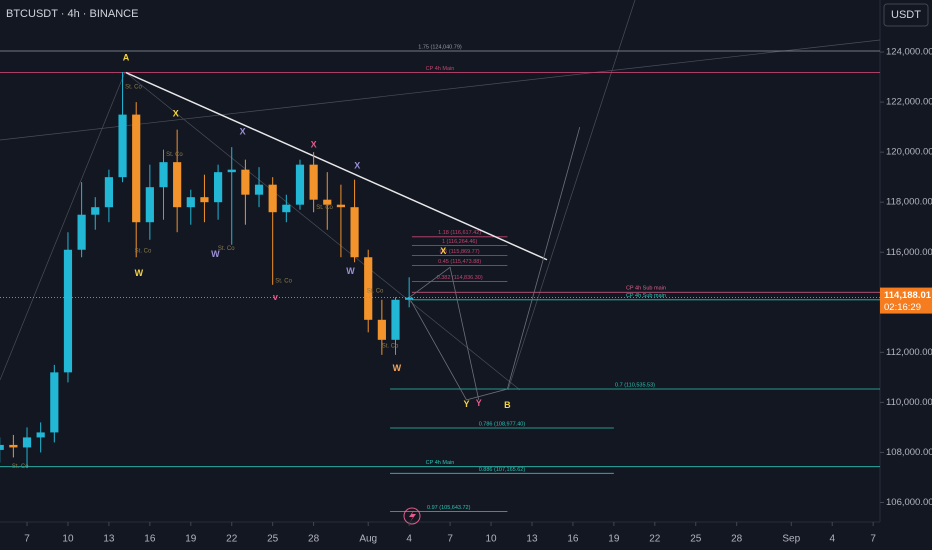 The width and height of the screenshot is (932, 550). Describe the element at coordinates (507, 405) in the screenshot. I see `wave-label: B` at that location.